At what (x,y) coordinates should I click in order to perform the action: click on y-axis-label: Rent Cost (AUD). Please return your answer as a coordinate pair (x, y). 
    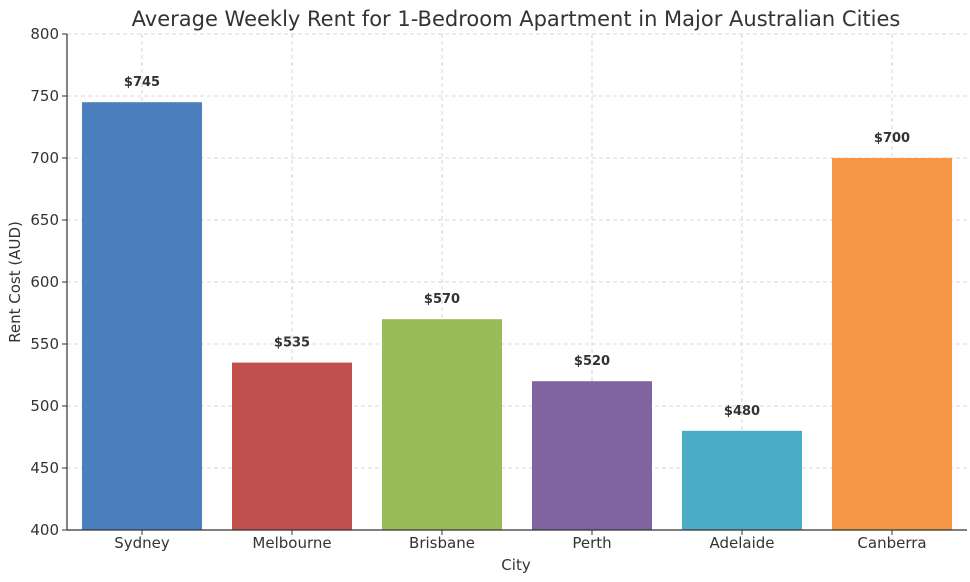
    Looking at the image, I should click on (15, 282).